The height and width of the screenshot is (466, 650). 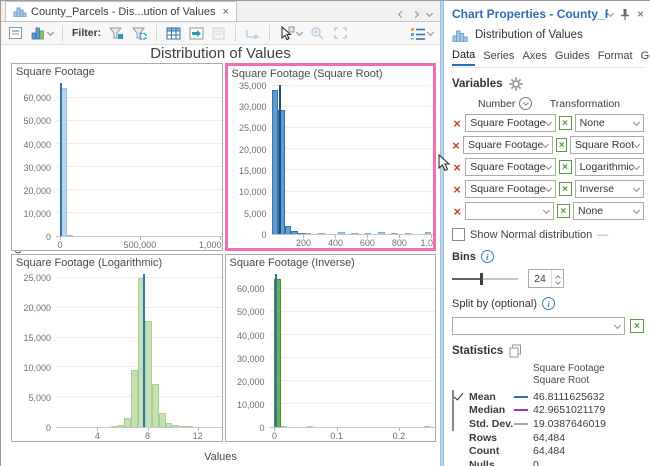 What do you see at coordinates (538, 326) in the screenshot?
I see `split-by-dropdown` at bounding box center [538, 326].